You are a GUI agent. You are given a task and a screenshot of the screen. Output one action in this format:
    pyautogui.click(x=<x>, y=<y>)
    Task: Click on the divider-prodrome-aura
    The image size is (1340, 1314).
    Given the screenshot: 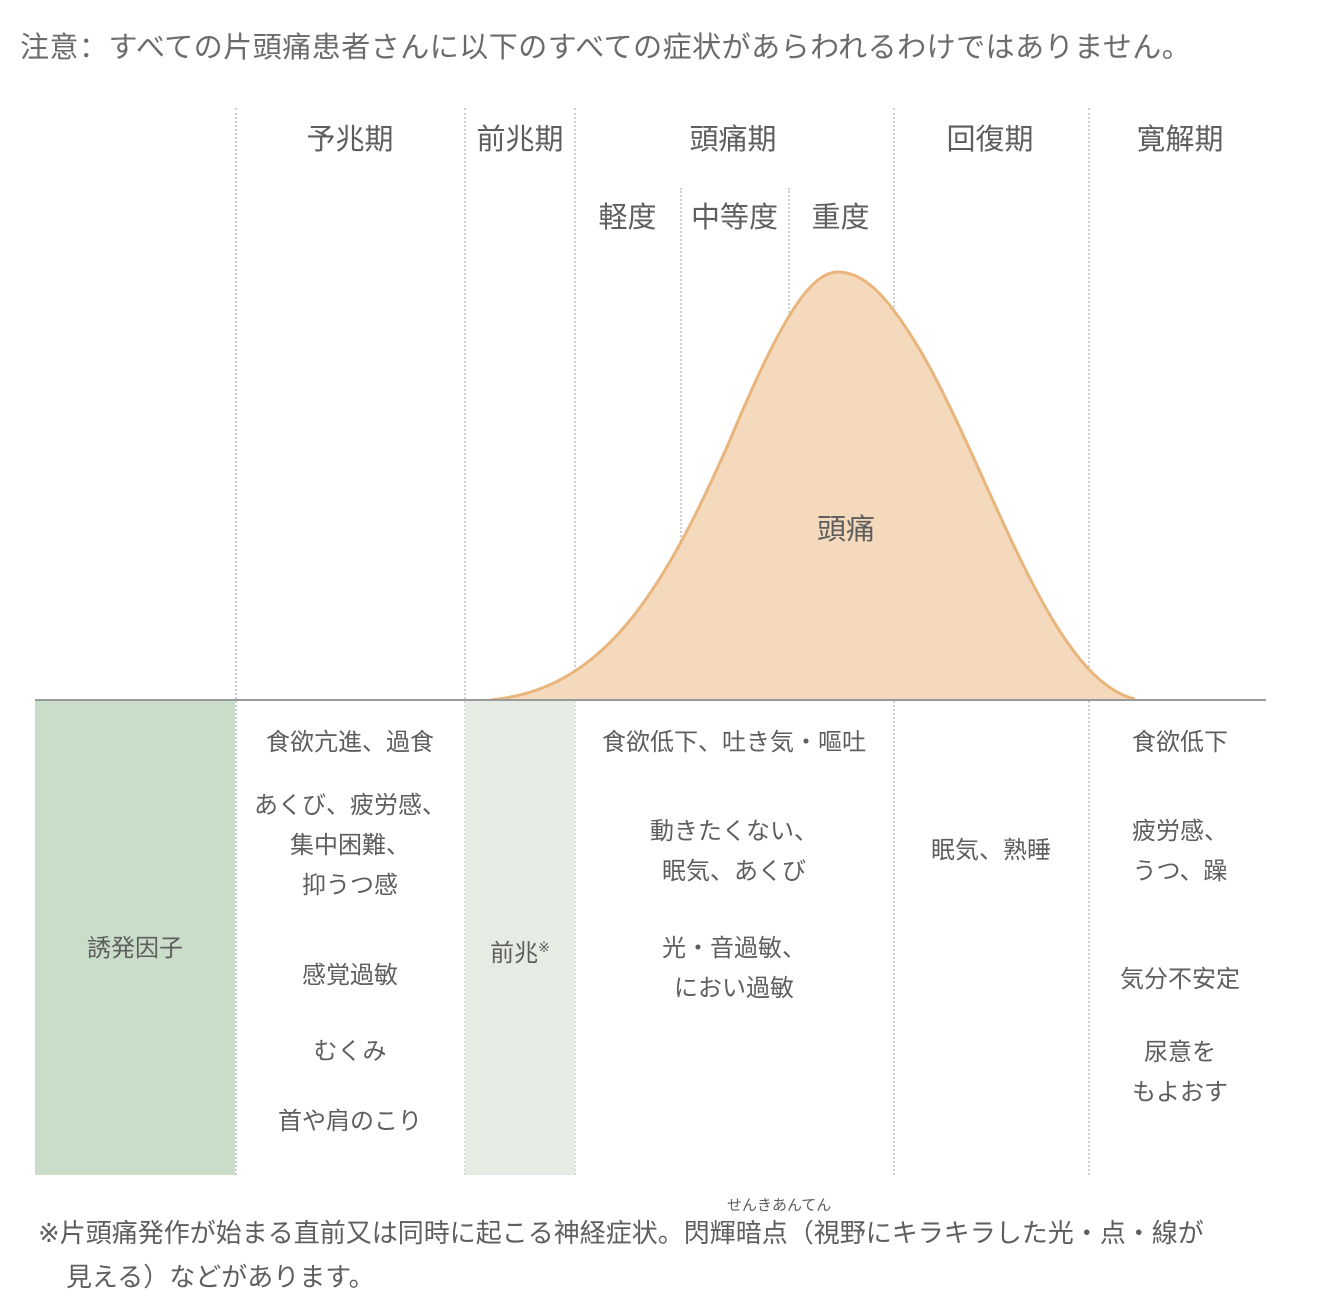 What is the action you would take?
    pyautogui.click(x=465, y=641)
    